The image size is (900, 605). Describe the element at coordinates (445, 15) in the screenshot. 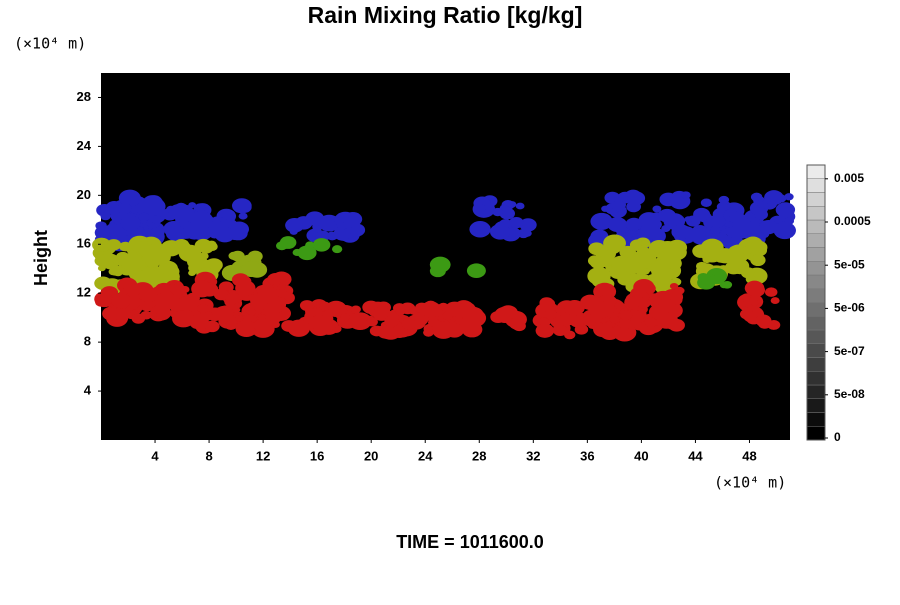

I see `chart-title: Rain Mixing Ratio [kg/kg]` at that location.